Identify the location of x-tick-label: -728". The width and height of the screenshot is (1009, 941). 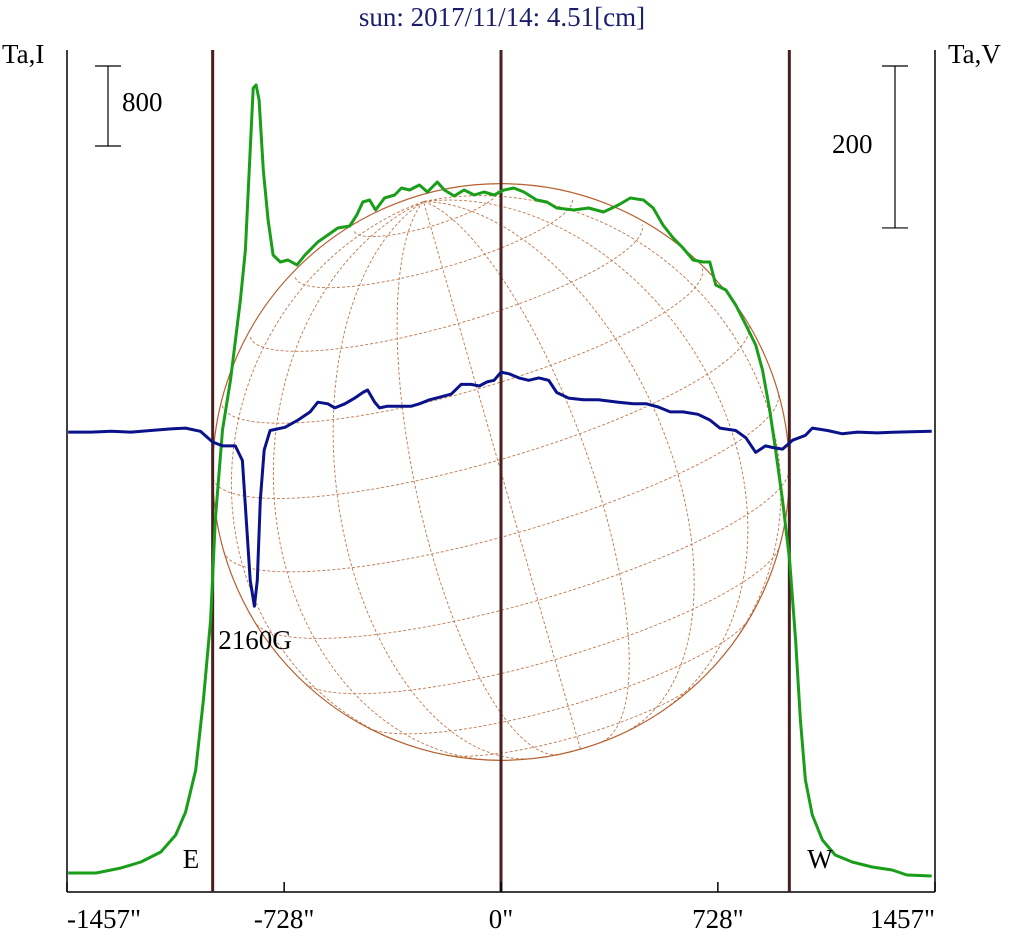
(284, 919).